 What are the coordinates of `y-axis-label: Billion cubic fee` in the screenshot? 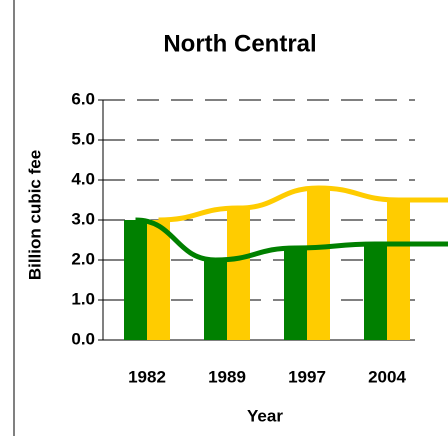 It's located at (34, 215).